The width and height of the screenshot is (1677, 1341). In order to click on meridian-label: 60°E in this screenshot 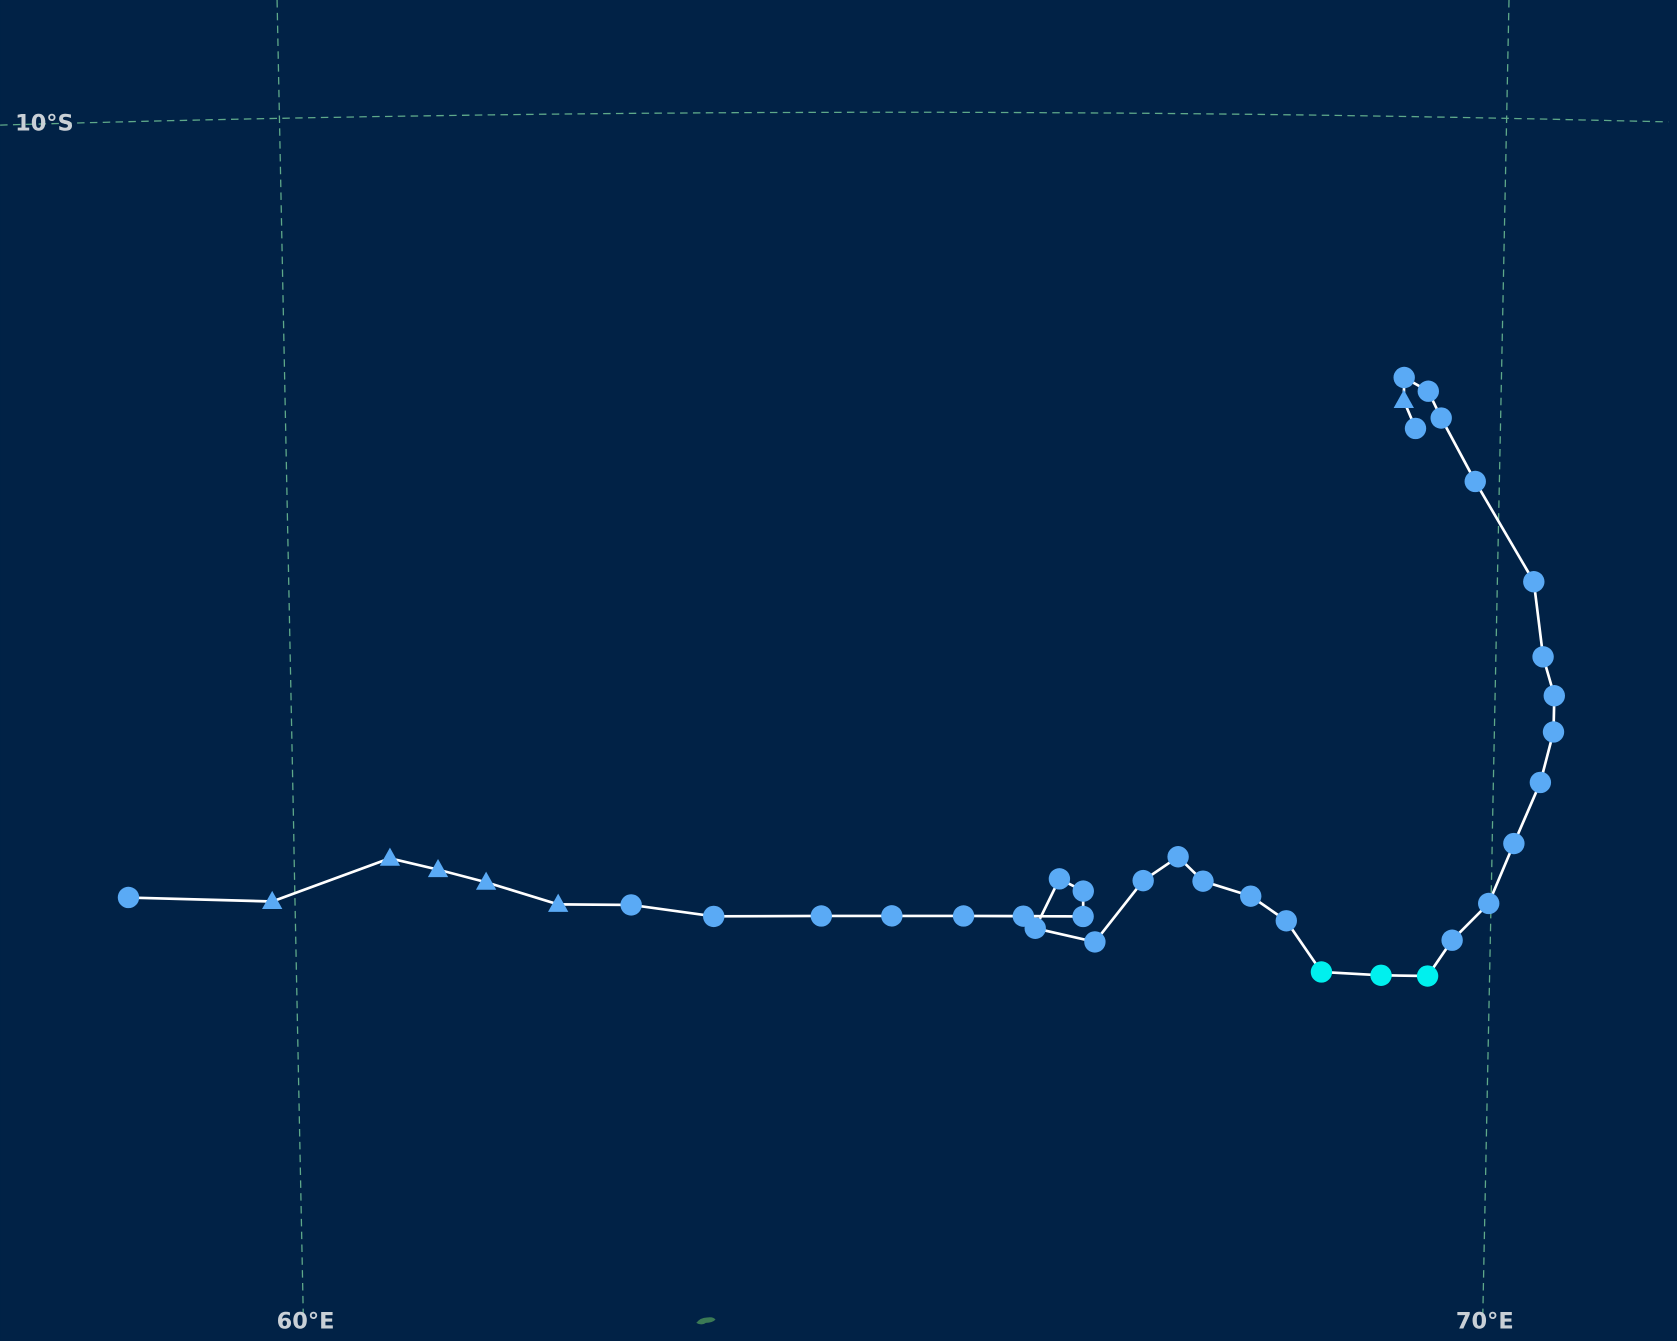, I will do `click(306, 1321)`.